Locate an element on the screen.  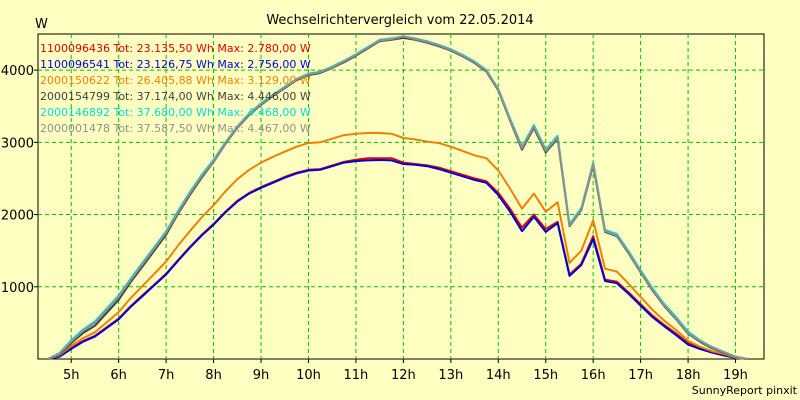
x-tick-label: 19h is located at coordinates (735, 375).